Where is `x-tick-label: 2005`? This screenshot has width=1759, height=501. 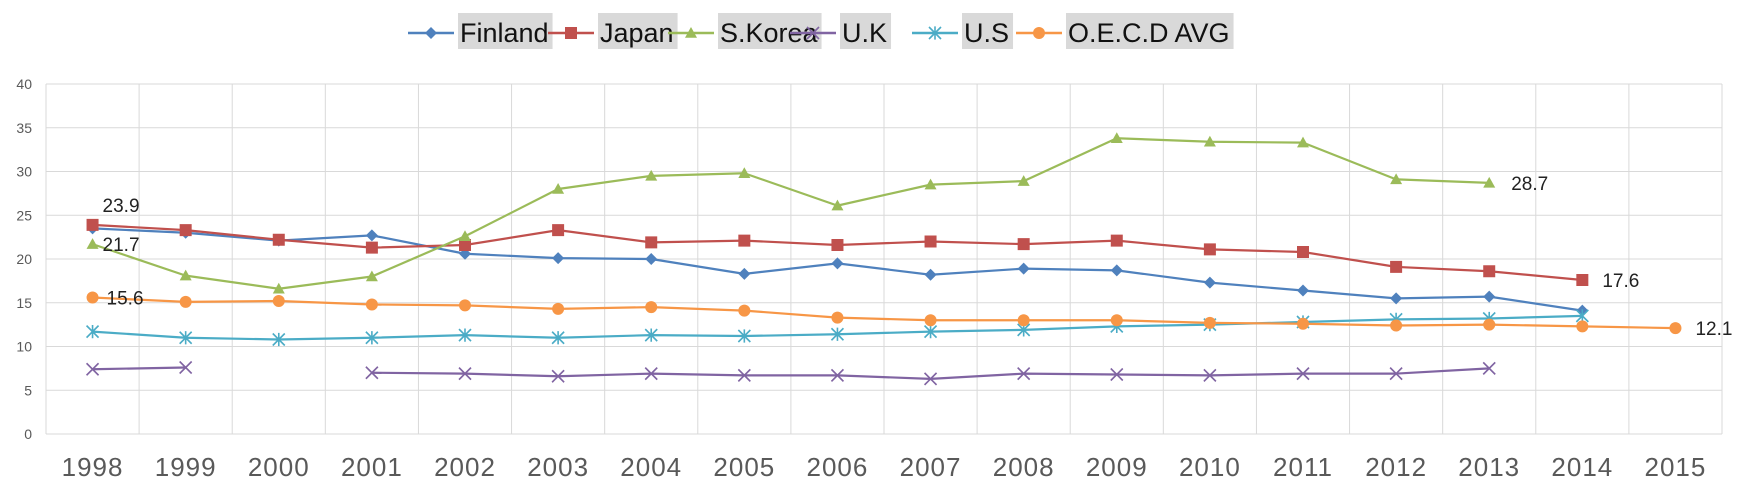 x-tick-label: 2005 is located at coordinates (744, 467).